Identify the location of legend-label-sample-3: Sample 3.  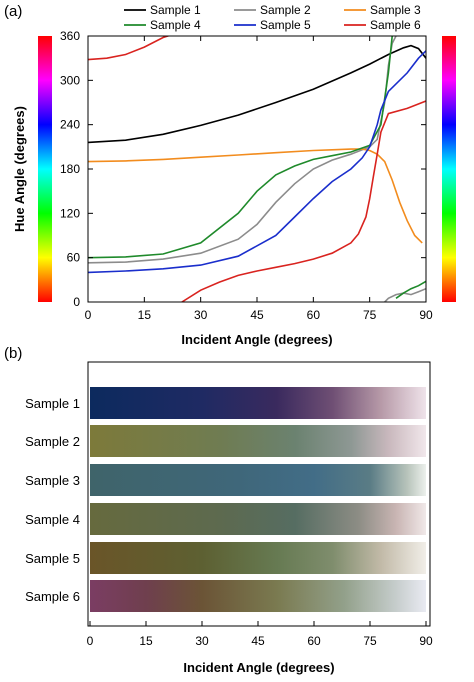
(395, 10).